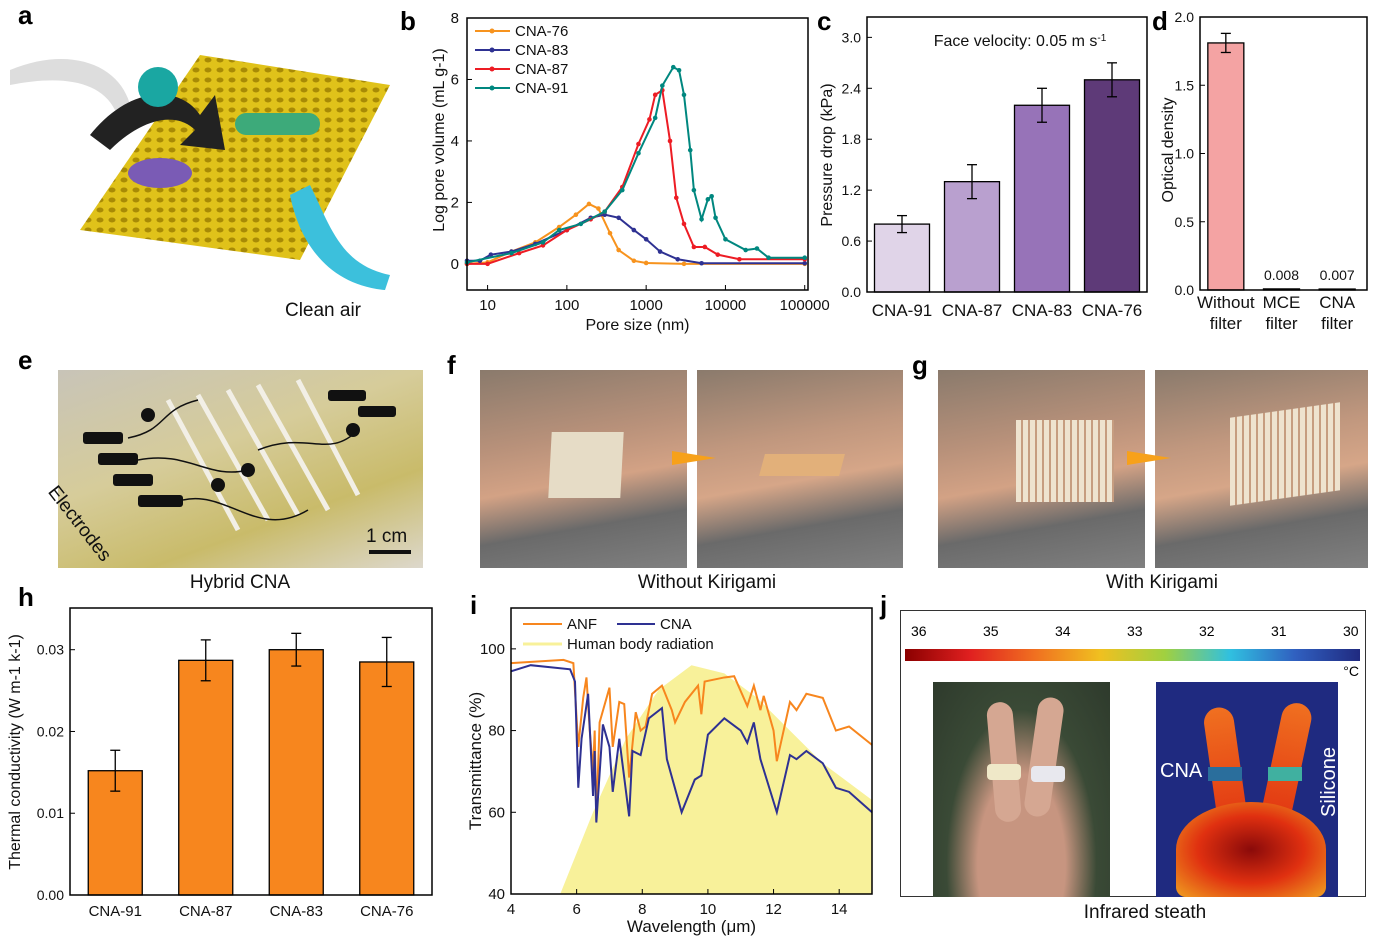 This screenshot has width=1380, height=951. What do you see at coordinates (1279, 631) in the screenshot?
I see `colorbar-tick: 31` at bounding box center [1279, 631].